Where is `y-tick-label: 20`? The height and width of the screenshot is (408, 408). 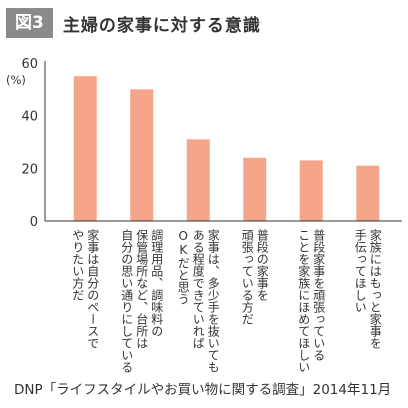
y-tick-label: 20 is located at coordinates (29, 169).